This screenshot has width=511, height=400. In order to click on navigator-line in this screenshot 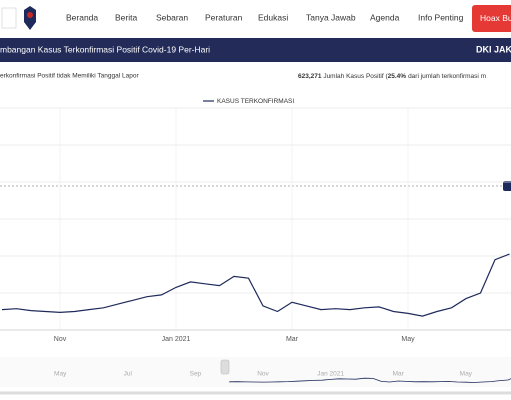, I will do `click(370, 380)`.